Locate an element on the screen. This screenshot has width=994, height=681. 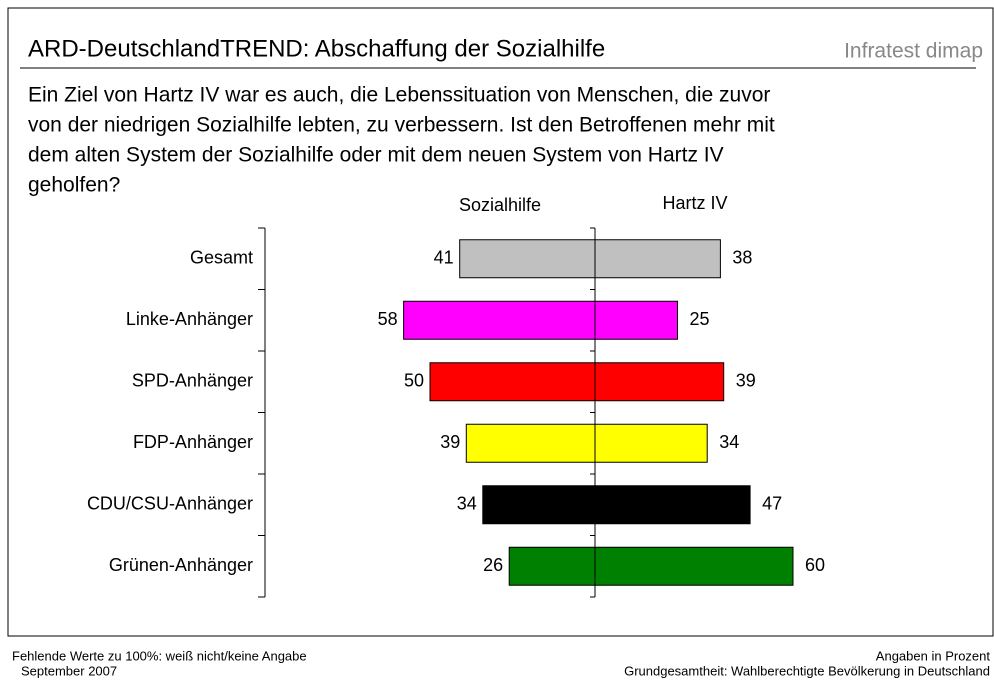
category-label: Linke-Anhänger is located at coordinates (189, 319).